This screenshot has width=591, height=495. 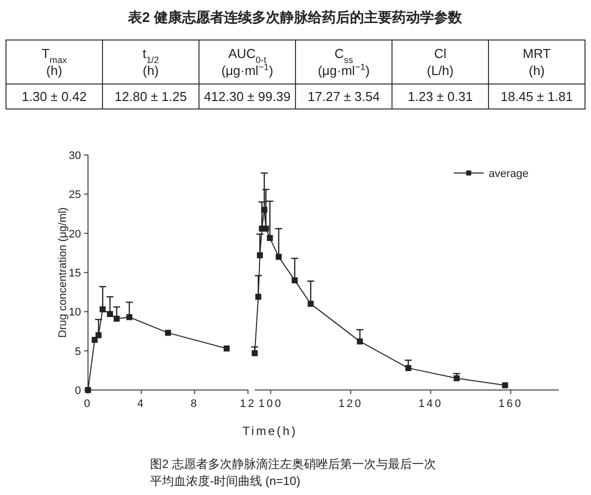 I want to click on x-axis-title: Time(h), so click(x=270, y=431).